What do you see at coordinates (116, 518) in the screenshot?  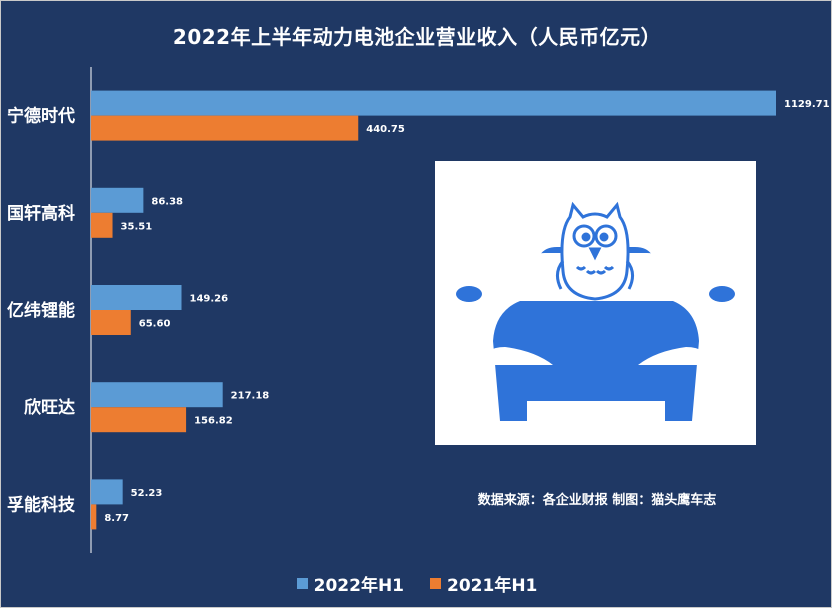 I see `bar-value-label: 8.77` at bounding box center [116, 518].